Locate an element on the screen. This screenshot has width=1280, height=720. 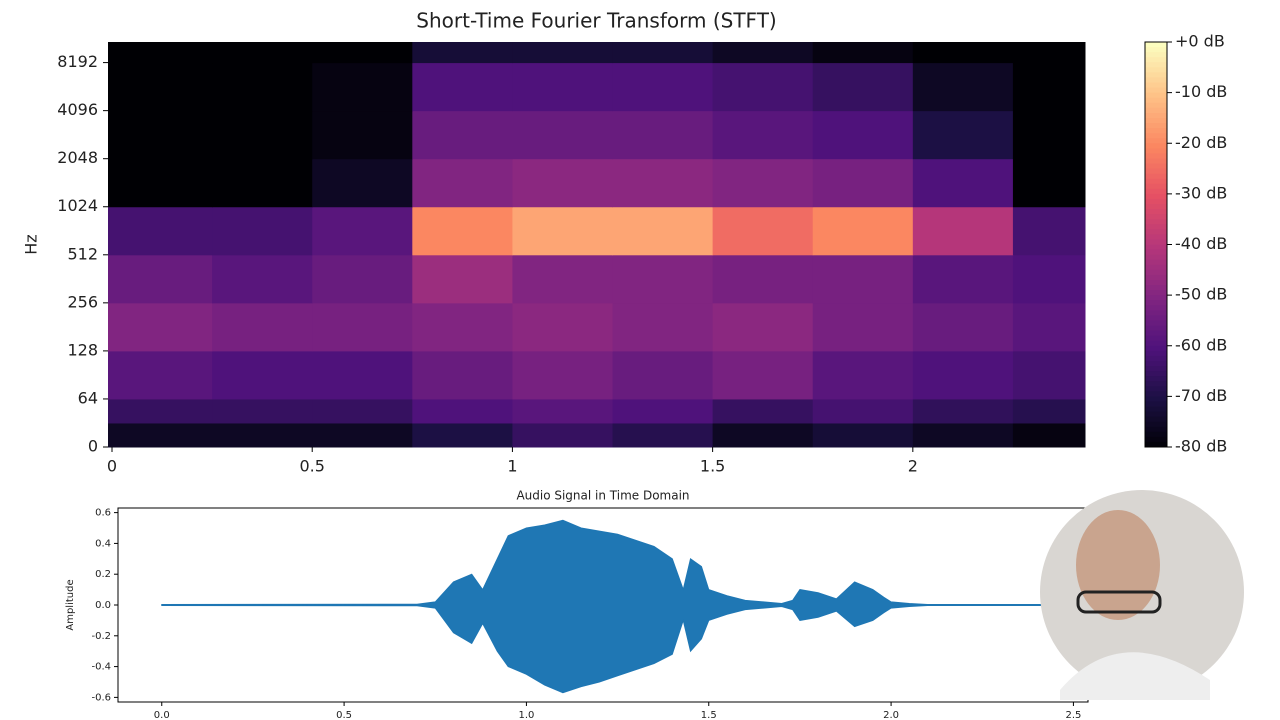
y-tick-label: -0.6 is located at coordinates (101, 697).